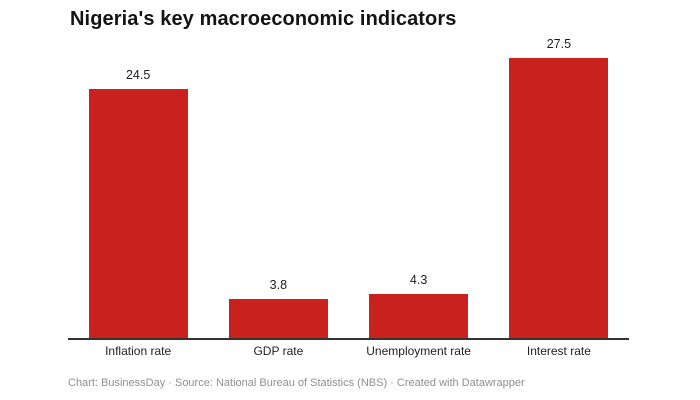 The height and width of the screenshot is (400, 700). What do you see at coordinates (138, 74) in the screenshot?
I see `bar-value-label: 24.5` at bounding box center [138, 74].